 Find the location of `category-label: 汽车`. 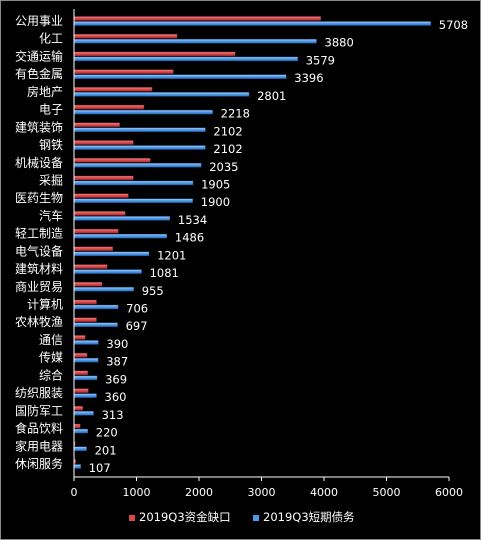

category-label: 汽车 is located at coordinates (51, 215).